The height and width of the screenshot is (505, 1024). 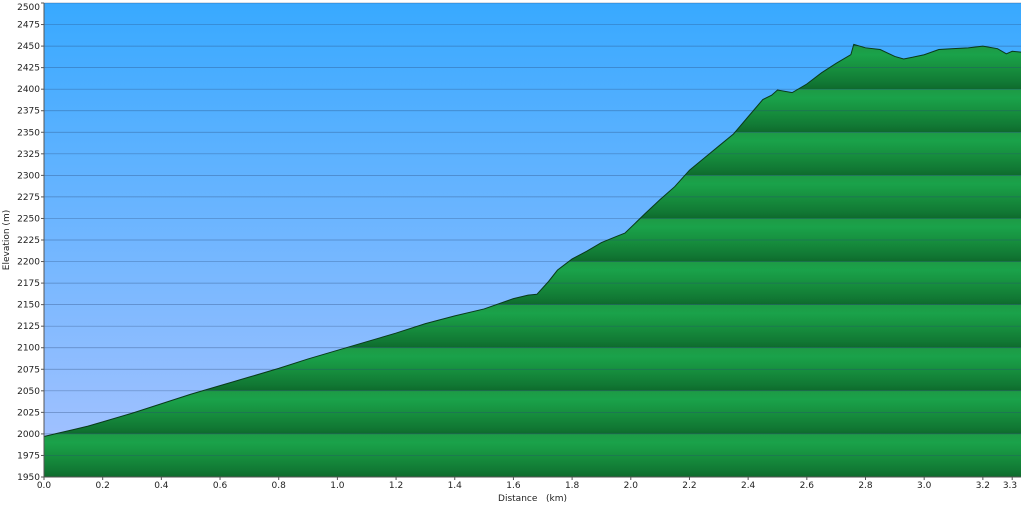 What do you see at coordinates (44, 486) in the screenshot?
I see `x-tick-label: 0.0` at bounding box center [44, 486].